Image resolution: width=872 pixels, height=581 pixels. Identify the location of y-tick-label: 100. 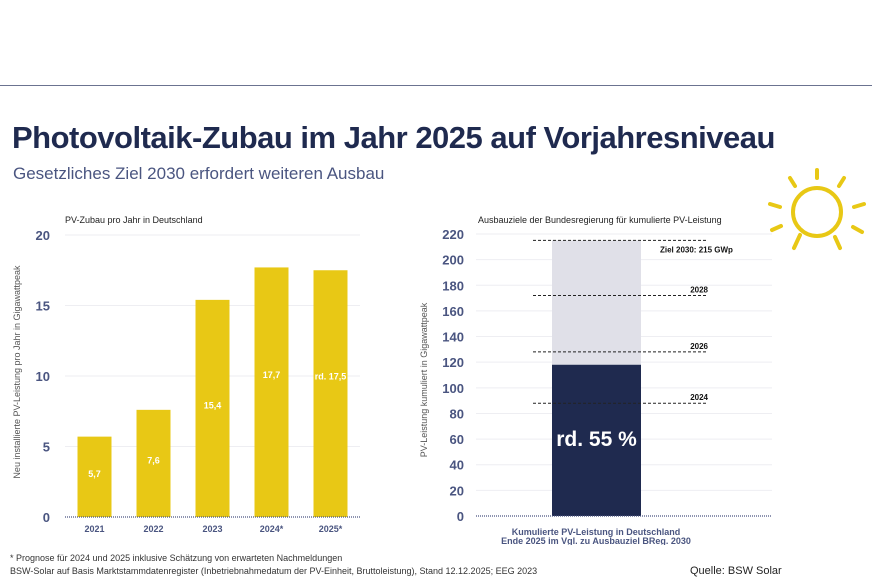
(453, 388).